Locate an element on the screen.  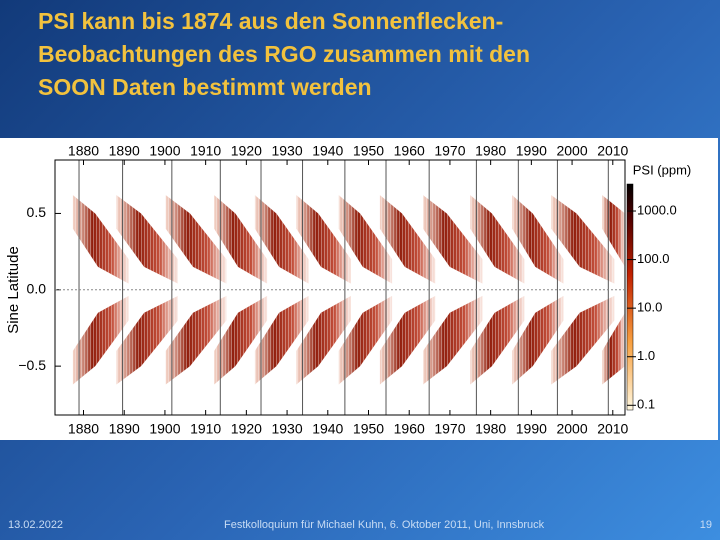
y-tick-label: 0.5 is located at coordinates (37, 212).